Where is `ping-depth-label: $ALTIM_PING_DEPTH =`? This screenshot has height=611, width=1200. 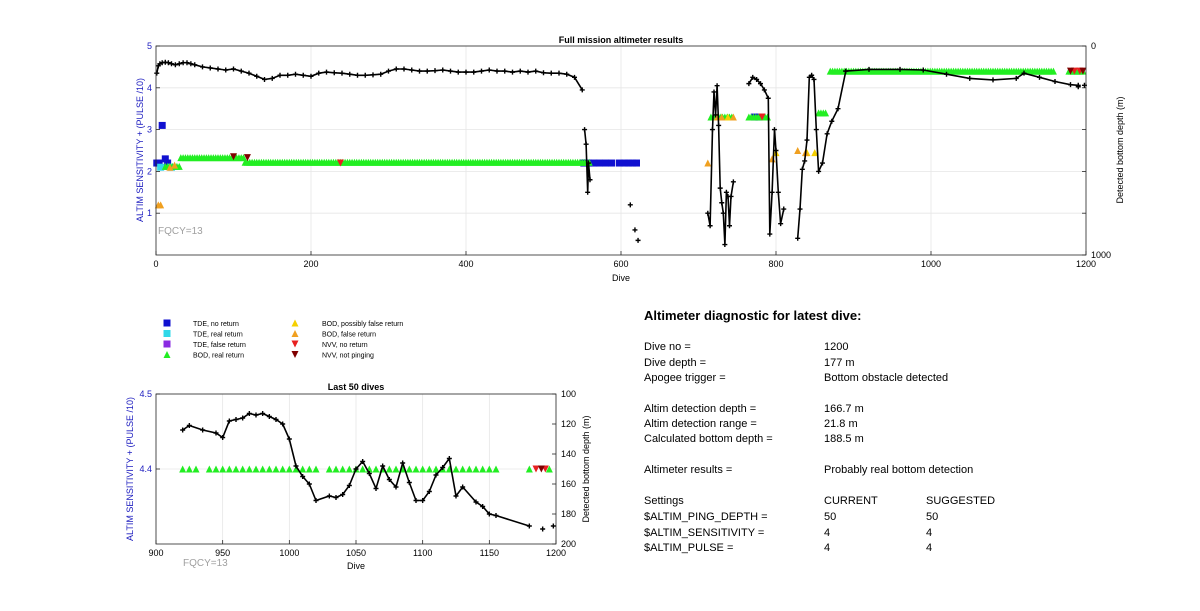
ping-depth-label: $ALTIM_PING_DEPTH = is located at coordinates (706, 517).